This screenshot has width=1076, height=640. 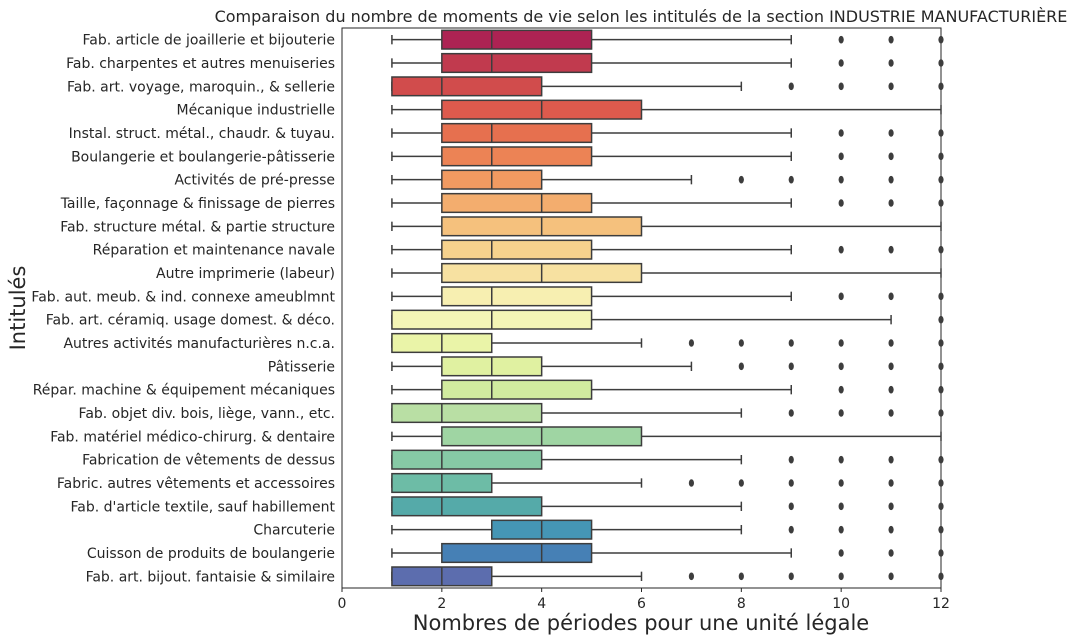 What do you see at coordinates (541, 604) in the screenshot?
I see `x-tick-label: 4` at bounding box center [541, 604].